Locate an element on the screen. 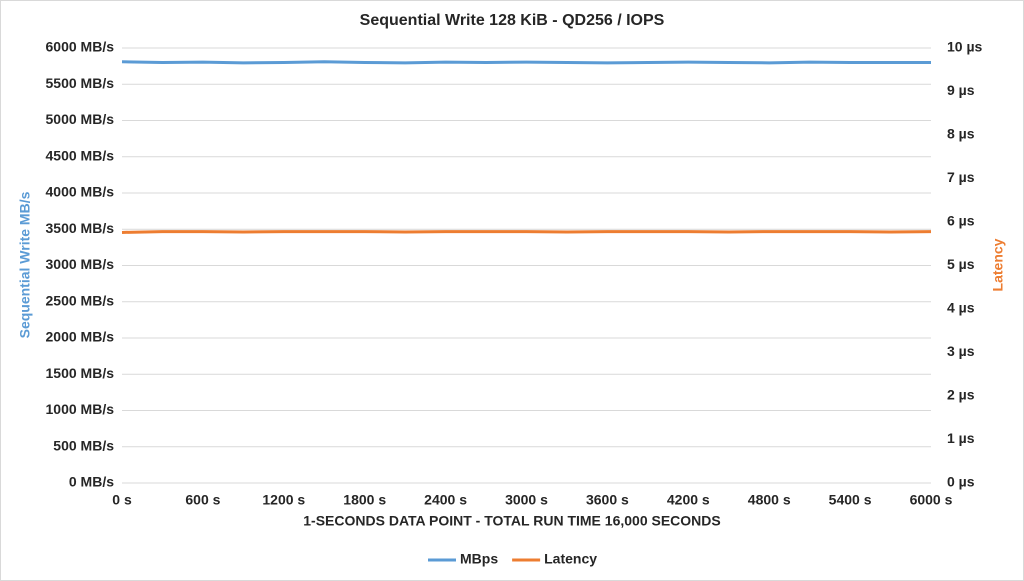  y2-tick-label: 3 µs is located at coordinates (961, 351).